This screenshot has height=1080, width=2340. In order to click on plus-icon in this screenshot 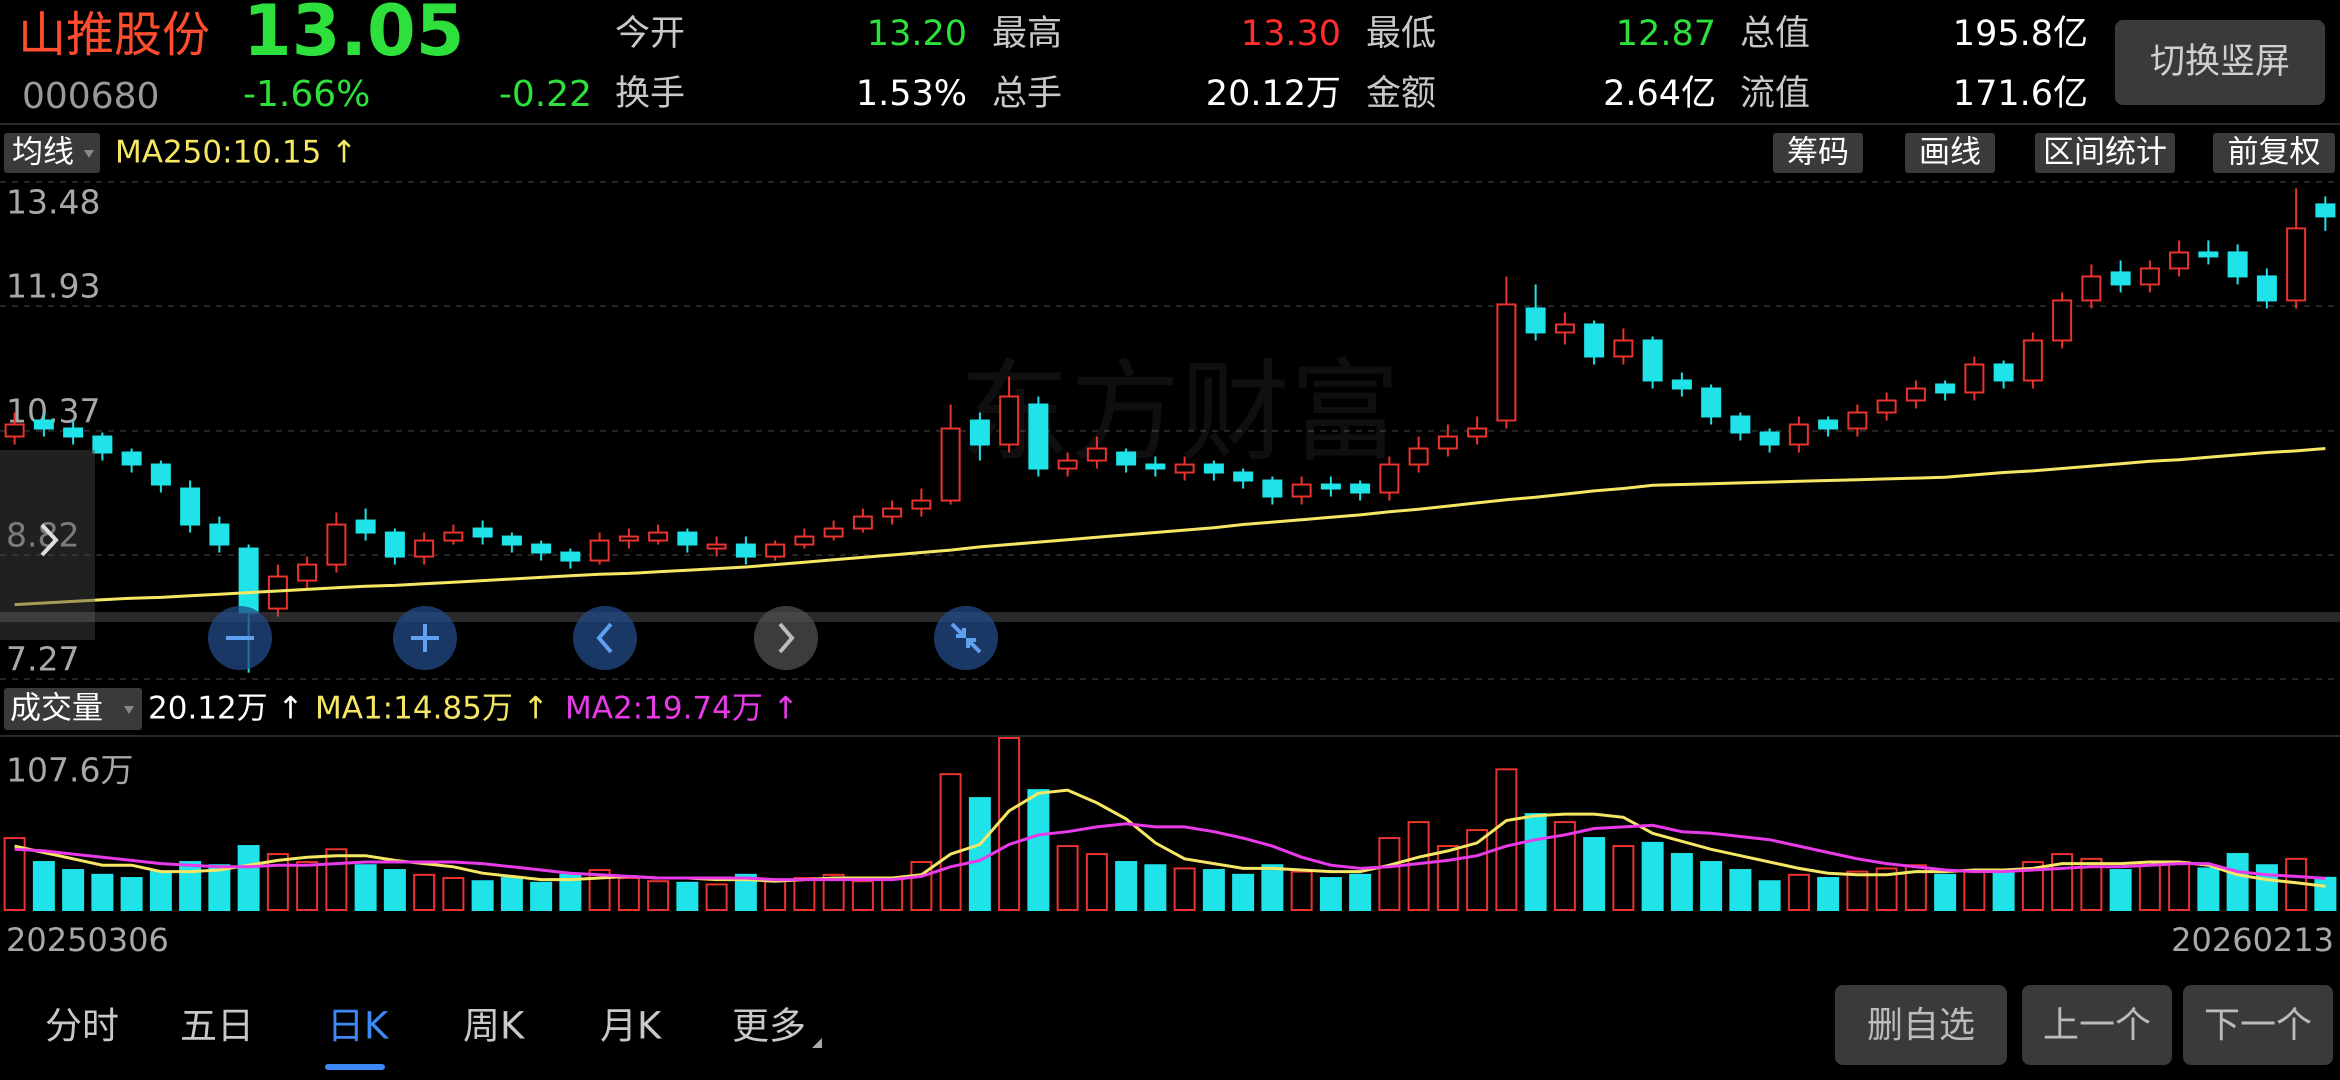, I will do `click(425, 638)`.